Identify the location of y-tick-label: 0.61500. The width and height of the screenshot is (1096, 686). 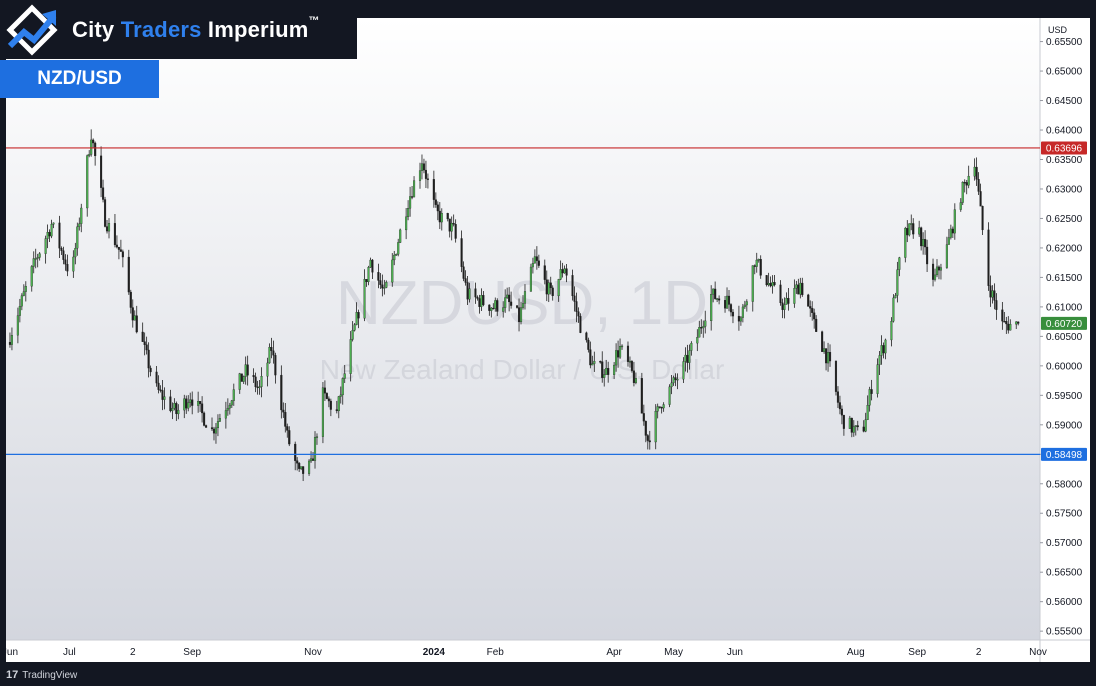
(1064, 278).